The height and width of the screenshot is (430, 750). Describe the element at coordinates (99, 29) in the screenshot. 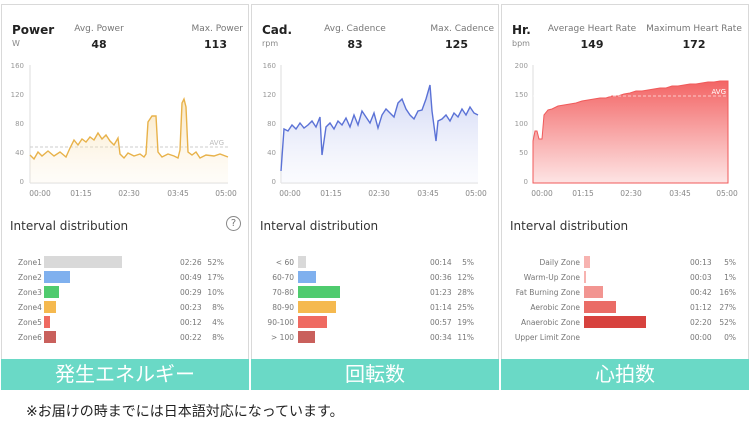

I see `avg-power-label: Avg. Power` at that location.